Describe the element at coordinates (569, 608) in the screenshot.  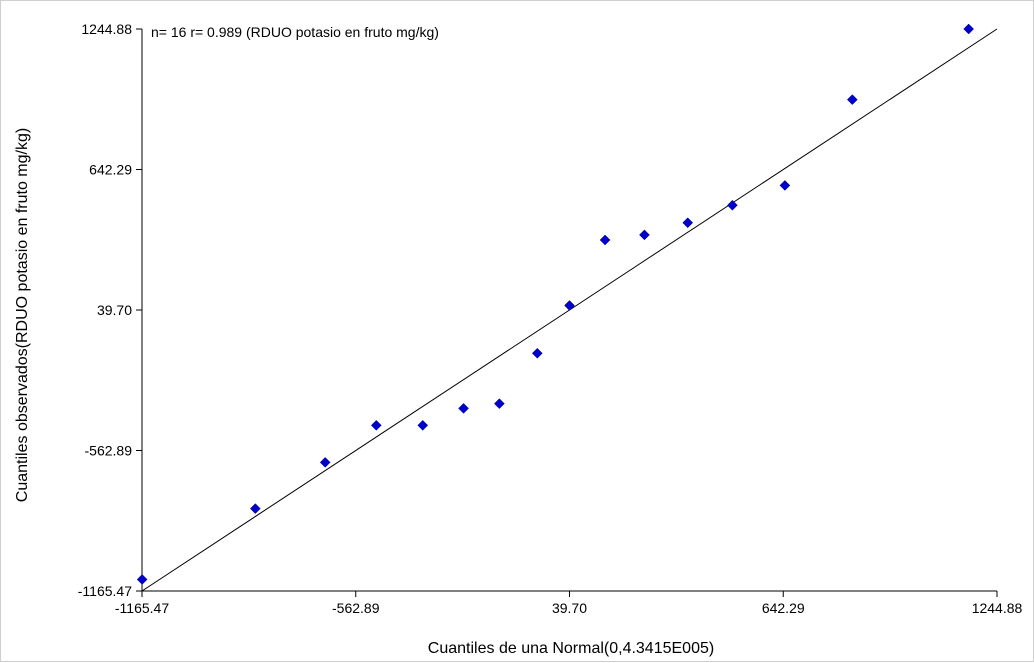
I see `x-tick-label: 39.70` at that location.